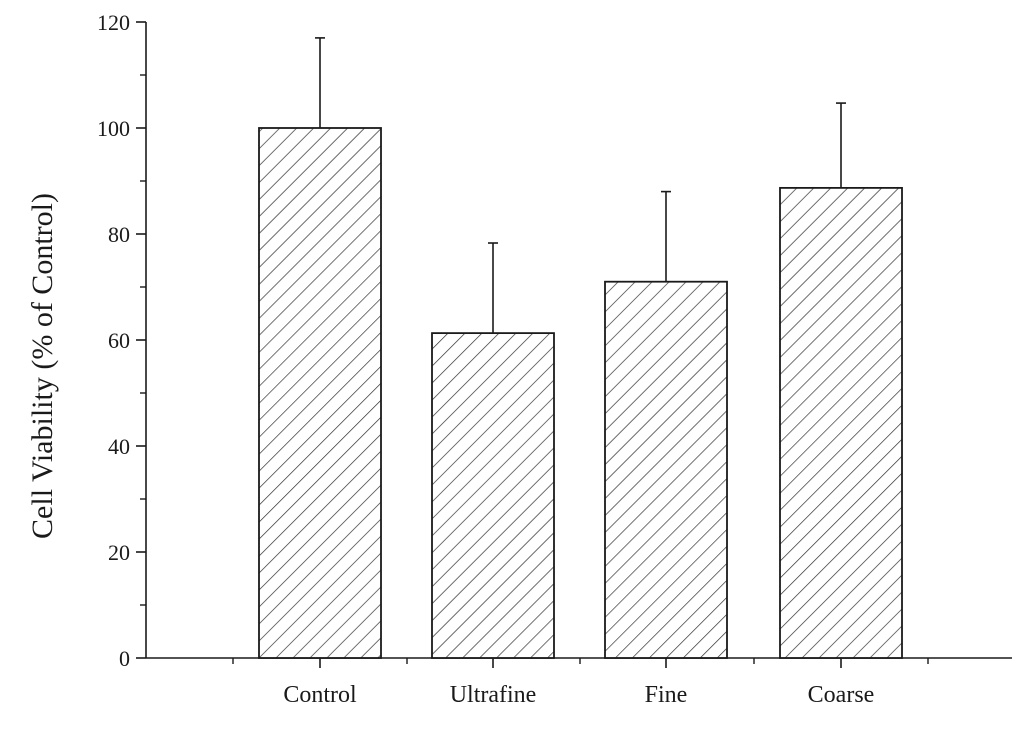  I want to click on bar-control, so click(320, 393).